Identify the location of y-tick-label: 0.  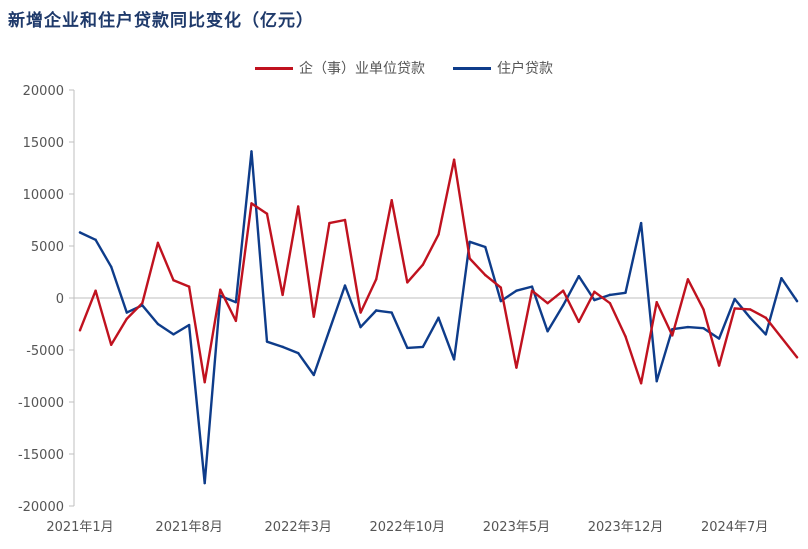
(60, 299).